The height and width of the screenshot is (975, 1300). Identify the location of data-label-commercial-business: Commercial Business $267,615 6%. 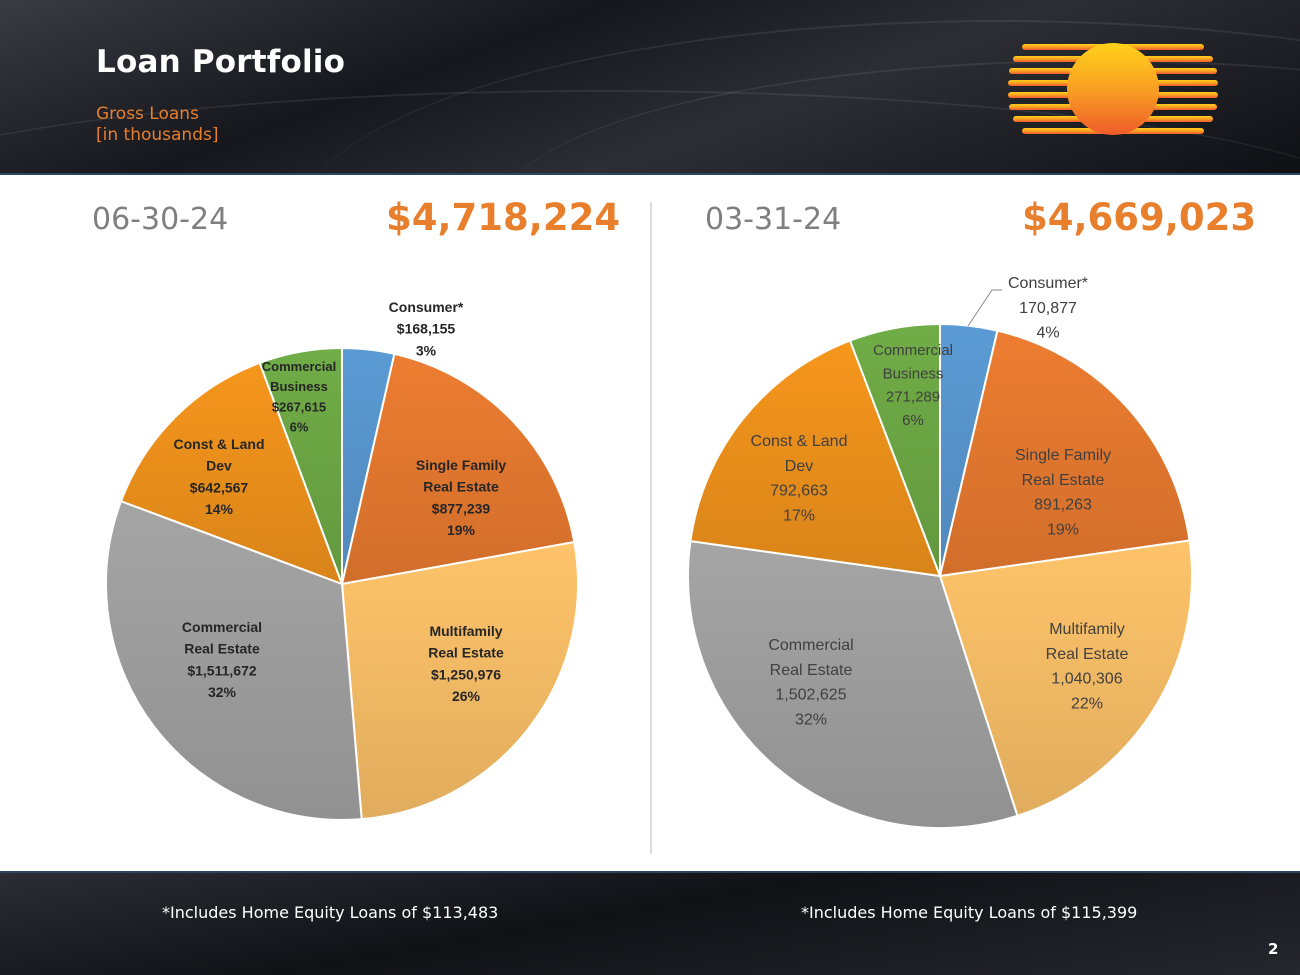
(299, 396).